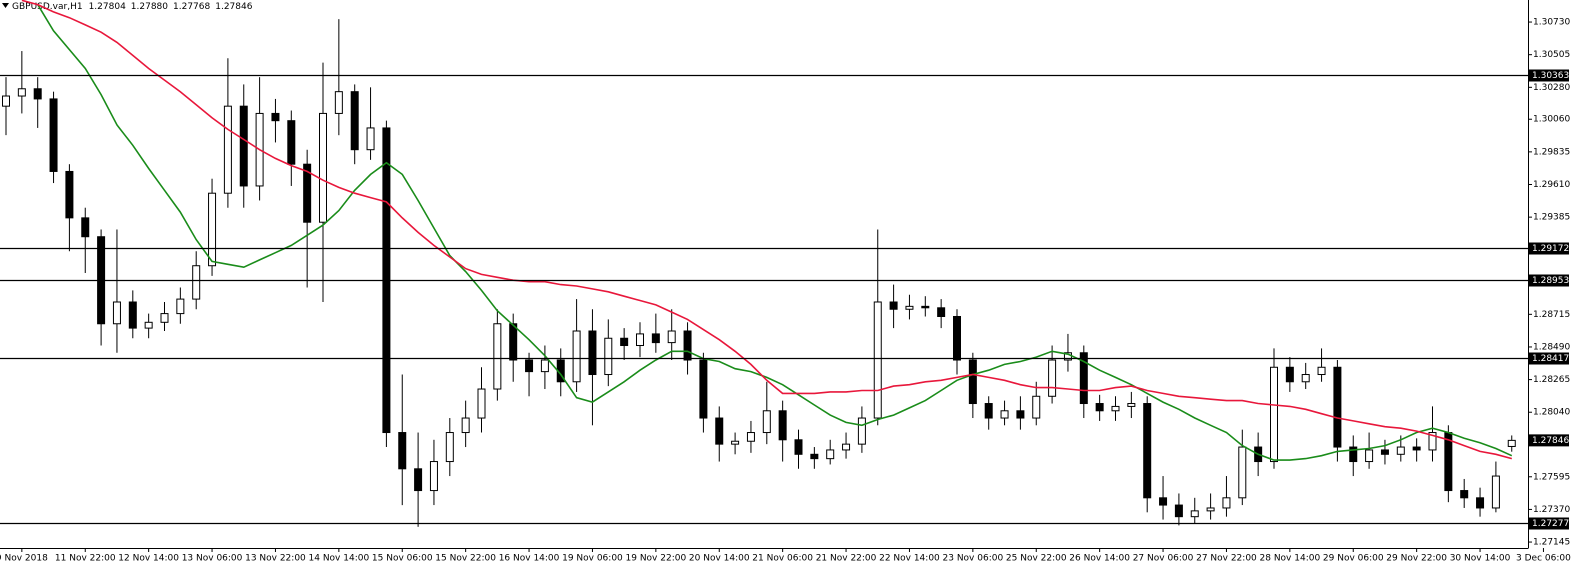  What do you see at coordinates (191, 7) in the screenshot?
I see `low-label: 1.27768` at bounding box center [191, 7].